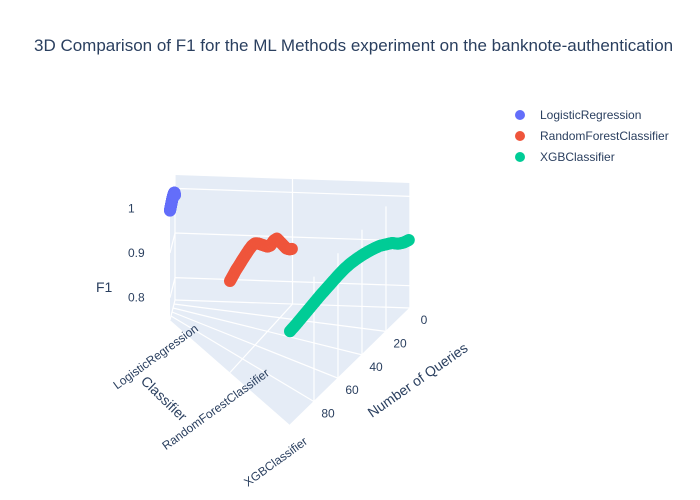 This screenshot has width=700, height=500. Describe the element at coordinates (261, 259) in the screenshot. I see `series-RandomForestClassifier` at that location.